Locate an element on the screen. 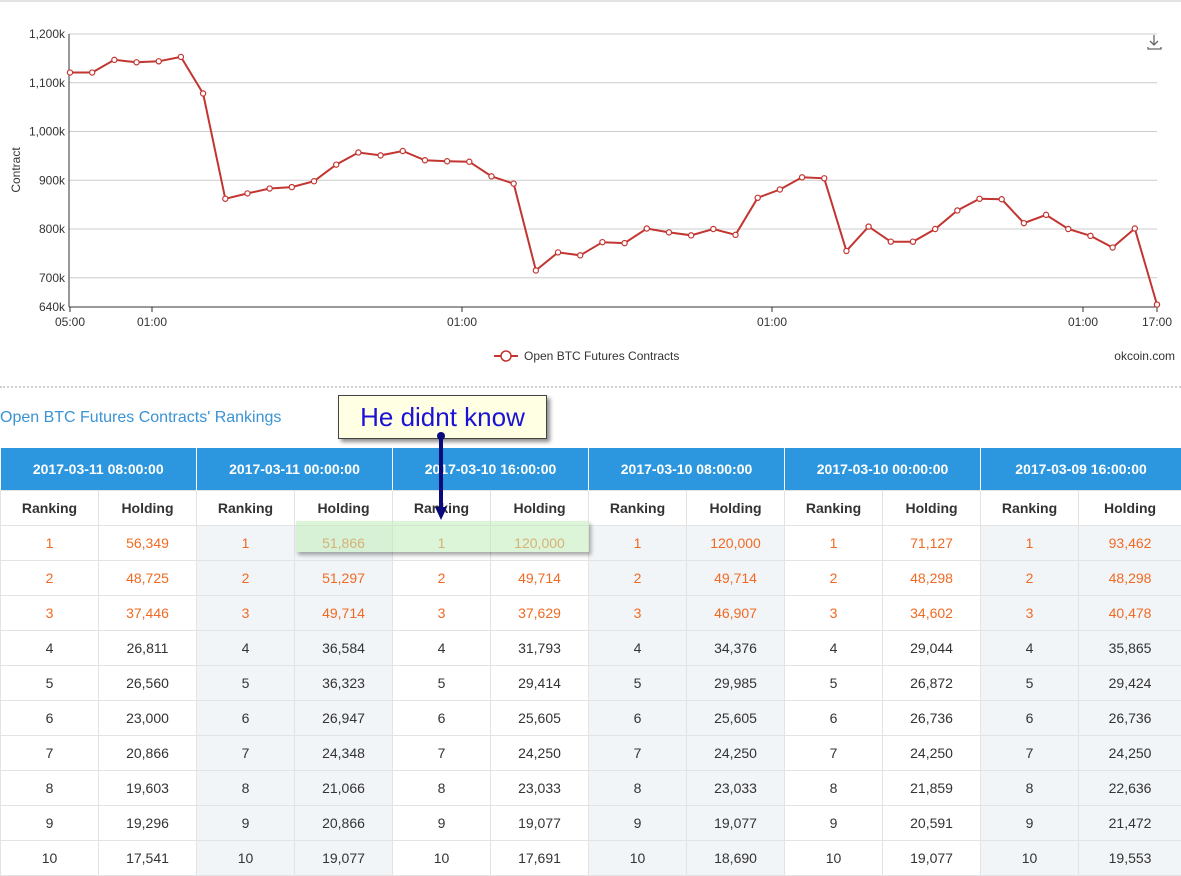 This screenshot has height=876, width=1181. holding-cell: 25,605 is located at coordinates (540, 718).